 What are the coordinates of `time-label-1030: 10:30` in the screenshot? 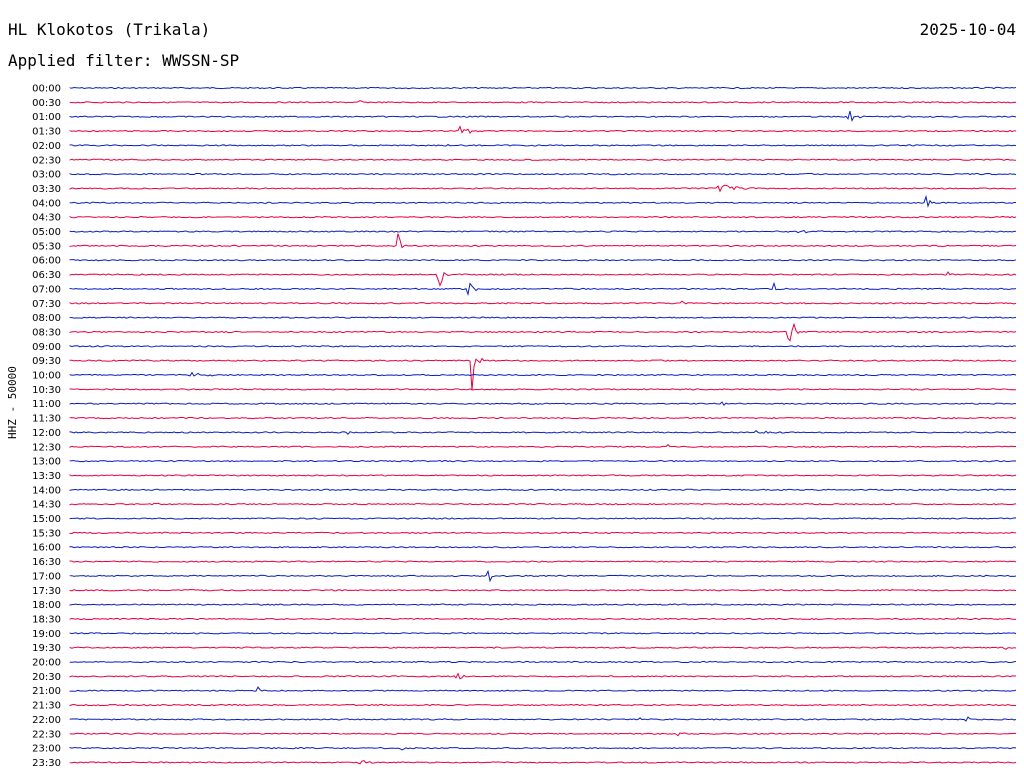 It's located at (46, 390).